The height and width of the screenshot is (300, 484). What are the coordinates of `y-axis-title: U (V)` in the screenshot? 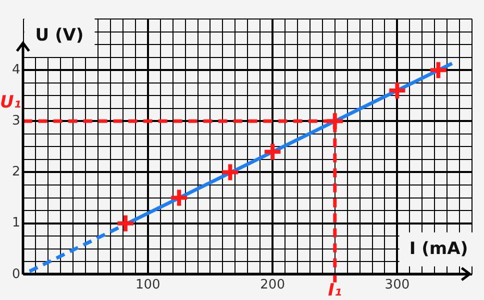 It's located at (59, 35).